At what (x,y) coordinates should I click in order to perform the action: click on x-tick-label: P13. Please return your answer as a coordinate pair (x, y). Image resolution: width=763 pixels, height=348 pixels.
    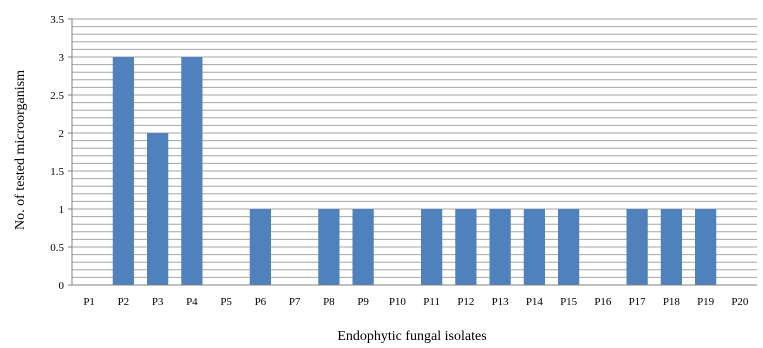
    Looking at the image, I should click on (501, 302).